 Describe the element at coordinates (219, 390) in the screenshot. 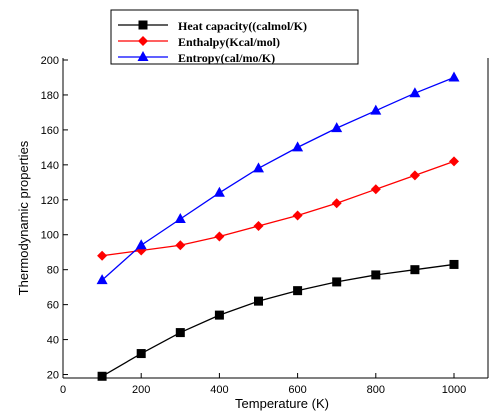

I see `x-tick-label: 400` at that location.